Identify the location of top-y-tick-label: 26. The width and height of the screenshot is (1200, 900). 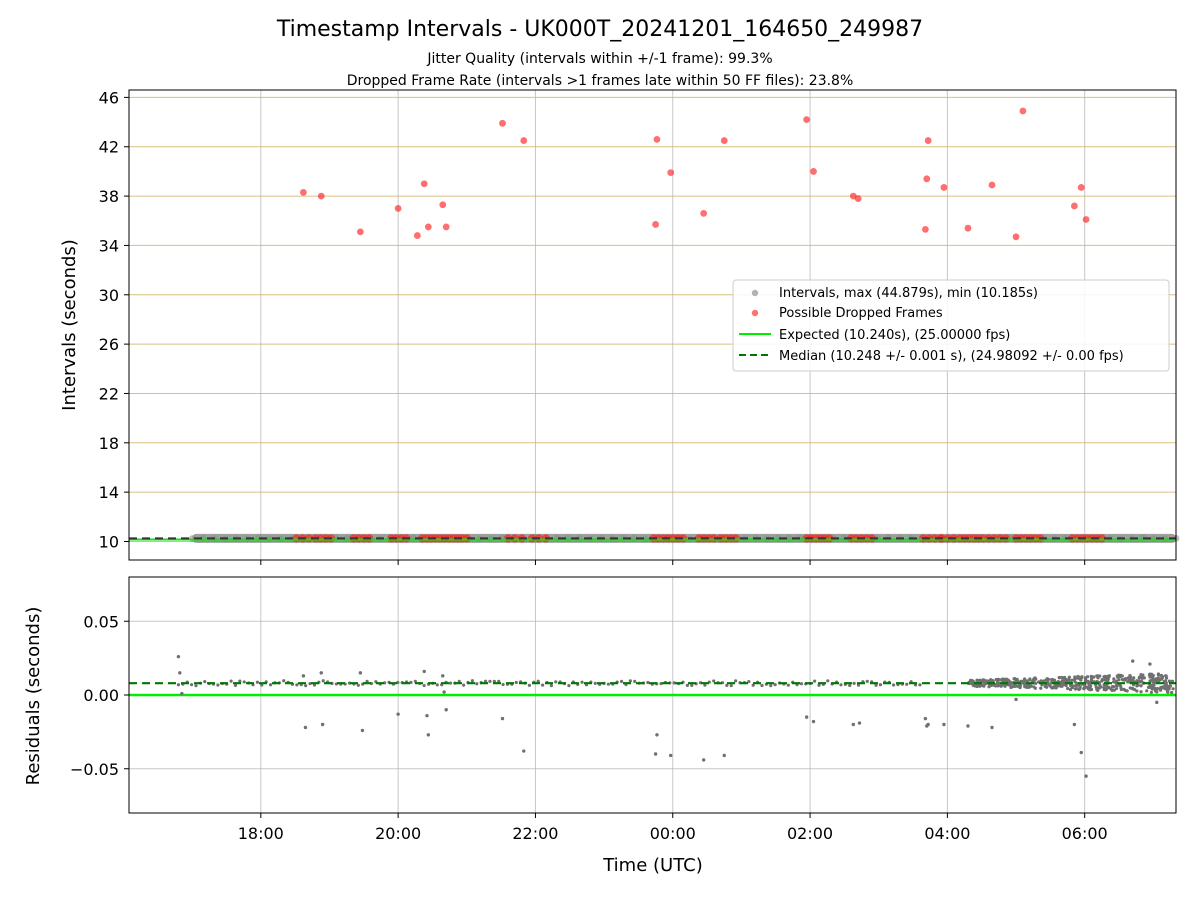
(109, 344).